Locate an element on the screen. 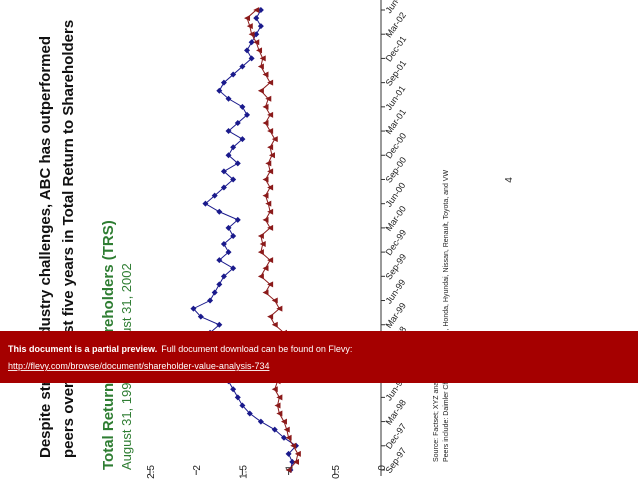 Image resolution: width=638 pixels, height=493 pixels. x-tick-label: Sep-97 is located at coordinates (395, 461).